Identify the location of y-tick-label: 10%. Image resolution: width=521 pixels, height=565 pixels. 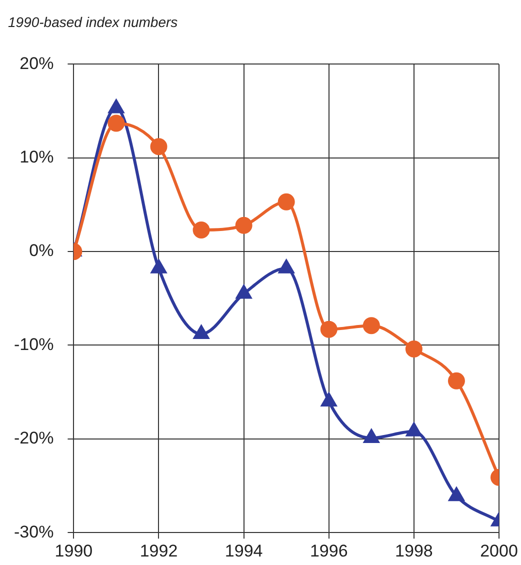
(37, 157).